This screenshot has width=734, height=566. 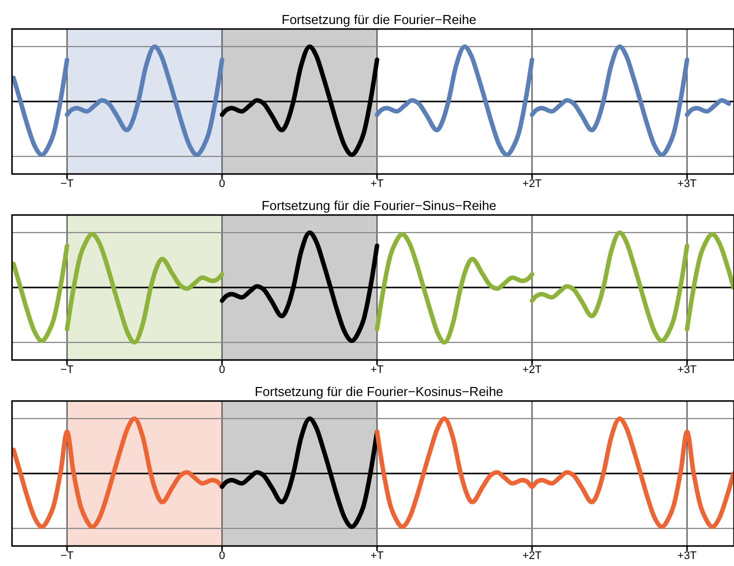 I want to click on chart-title: Fortsetzung für die Fourier−Kosinus−Reihe, so click(x=379, y=391).